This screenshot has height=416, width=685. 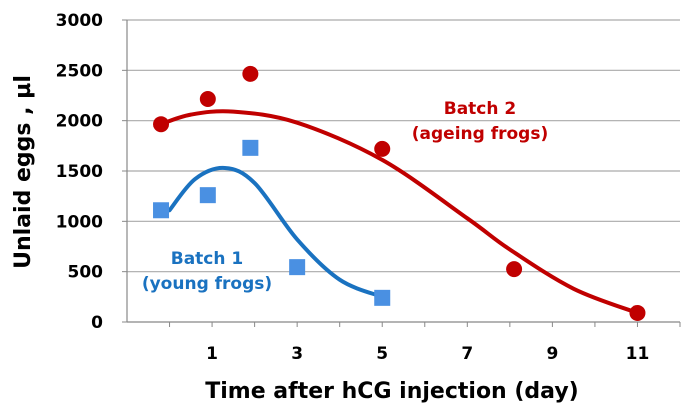 I want to click on y-tick-label: 1500, so click(x=79, y=172).